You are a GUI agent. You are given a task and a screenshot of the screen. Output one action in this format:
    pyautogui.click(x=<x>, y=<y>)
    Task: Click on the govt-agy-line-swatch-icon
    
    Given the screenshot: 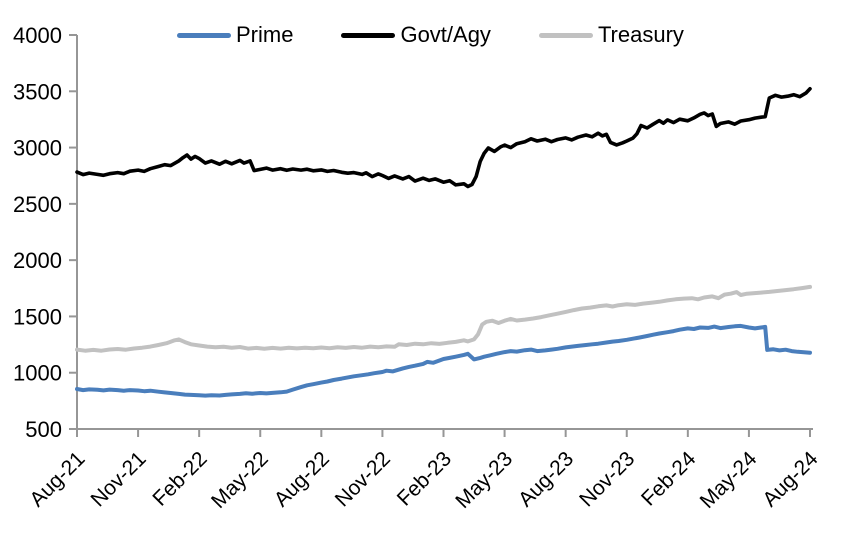 What is the action you would take?
    pyautogui.click(x=368, y=35)
    